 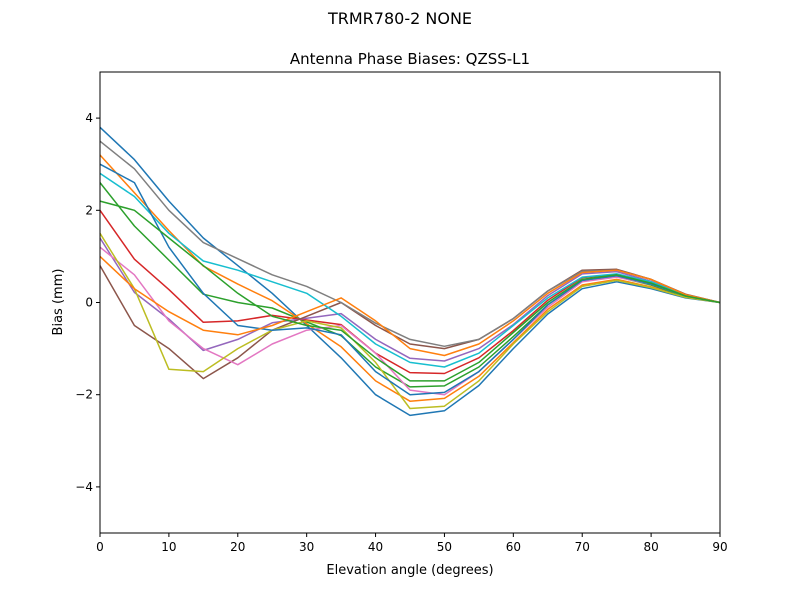 I want to click on x-tick-label: 30, so click(x=306, y=547).